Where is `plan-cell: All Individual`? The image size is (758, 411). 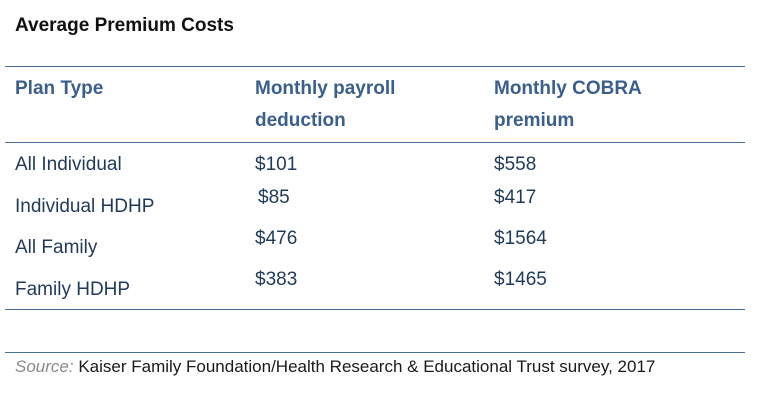
plan-cell: All Individual is located at coordinates (68, 164).